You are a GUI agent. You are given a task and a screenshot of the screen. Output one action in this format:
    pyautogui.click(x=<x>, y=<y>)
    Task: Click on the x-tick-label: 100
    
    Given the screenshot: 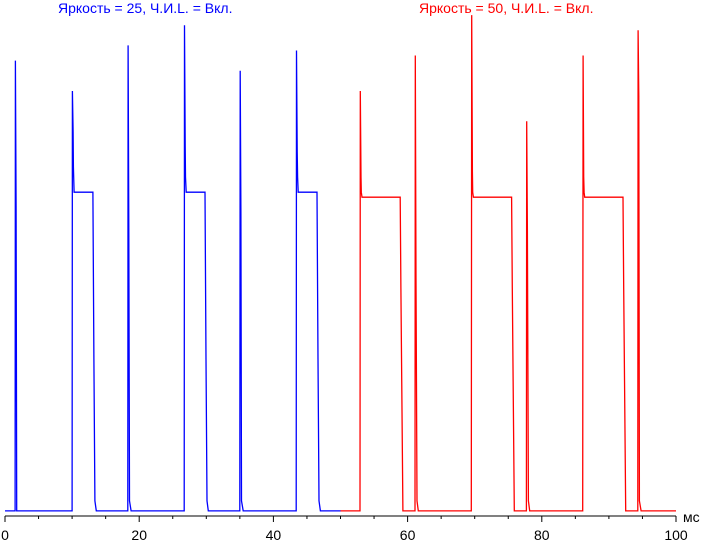 What is the action you would take?
    pyautogui.click(x=676, y=535)
    